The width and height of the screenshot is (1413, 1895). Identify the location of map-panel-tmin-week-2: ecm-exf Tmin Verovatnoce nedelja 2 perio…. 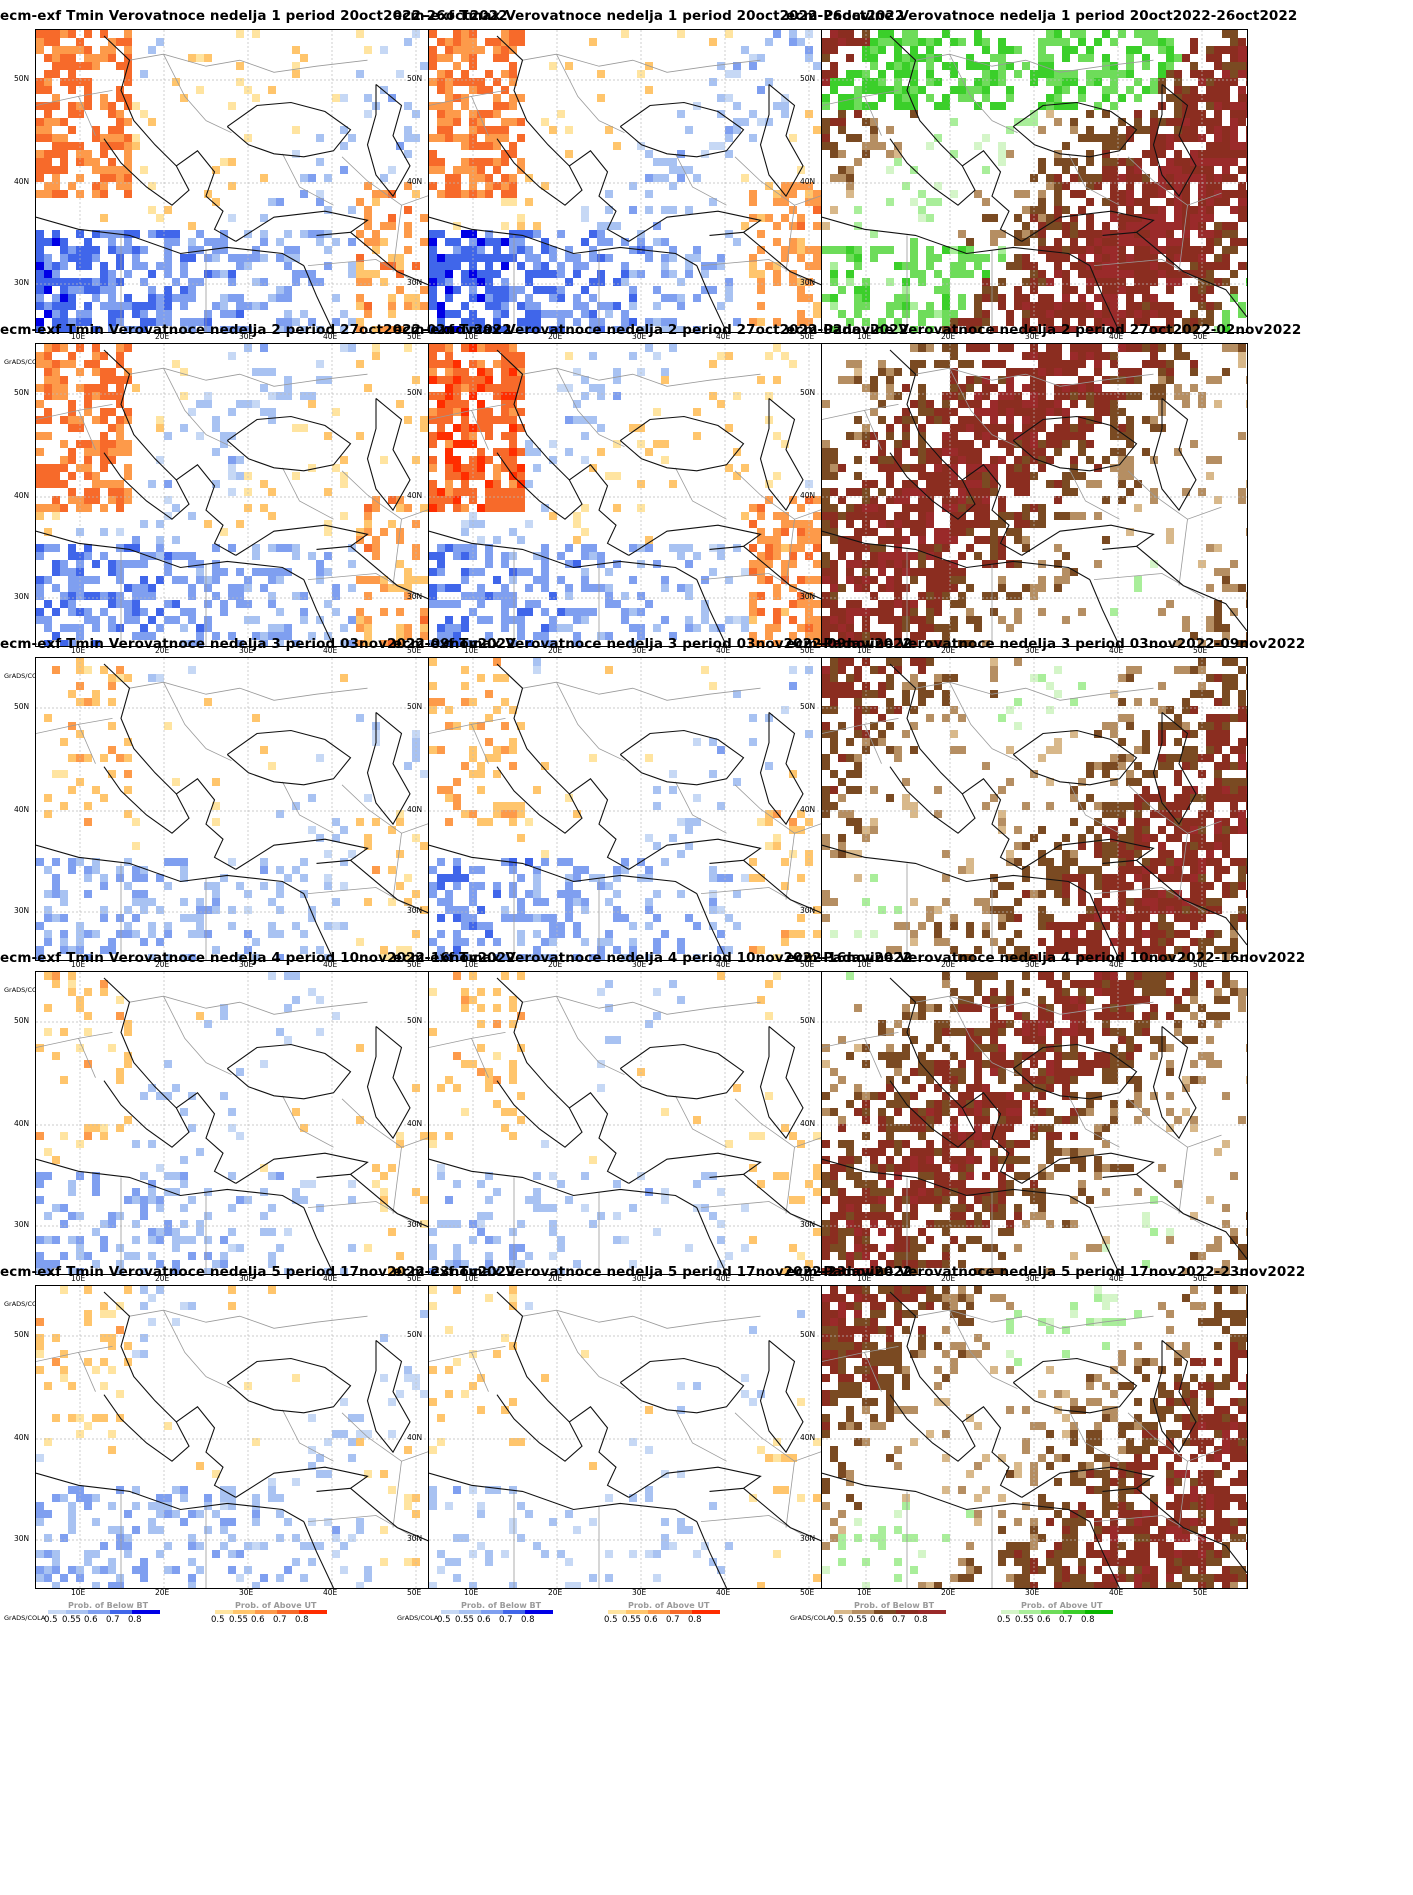
(256, 503).